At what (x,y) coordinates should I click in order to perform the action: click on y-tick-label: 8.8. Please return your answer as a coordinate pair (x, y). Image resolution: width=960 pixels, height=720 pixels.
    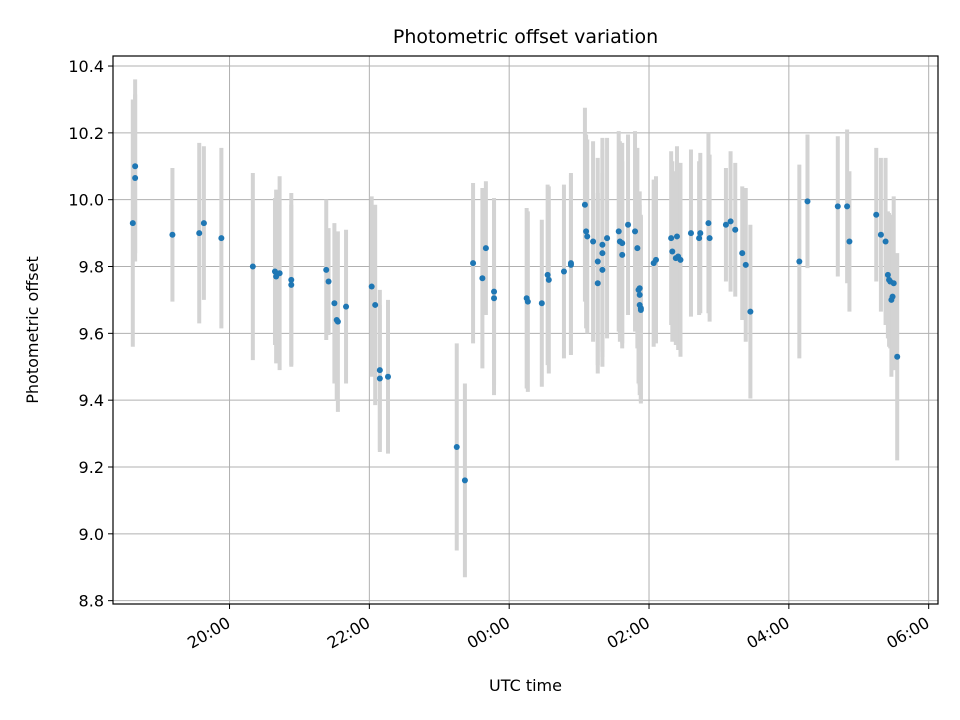
    Looking at the image, I should click on (91, 601).